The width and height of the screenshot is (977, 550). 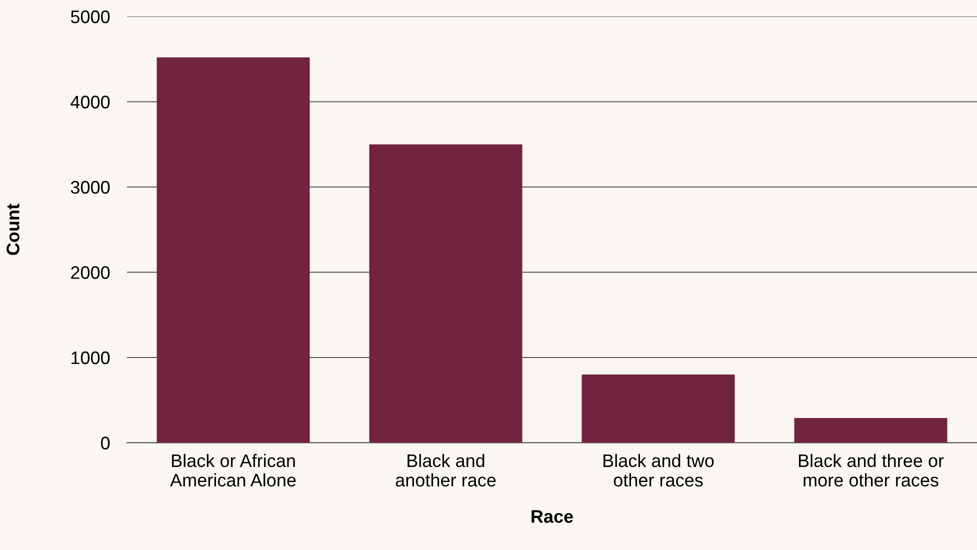 What do you see at coordinates (90, 187) in the screenshot?
I see `y-tick-label: 3000` at bounding box center [90, 187].